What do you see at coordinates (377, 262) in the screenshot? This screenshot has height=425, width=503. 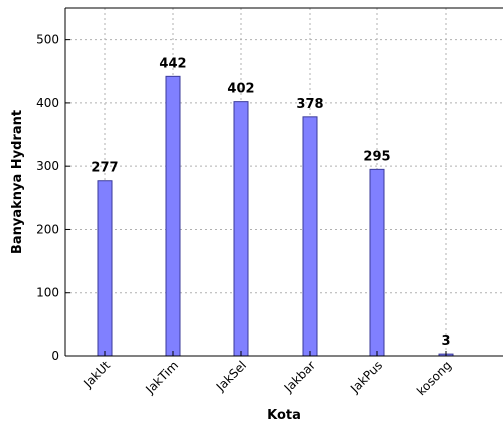 I see `bar-jakpus` at bounding box center [377, 262].